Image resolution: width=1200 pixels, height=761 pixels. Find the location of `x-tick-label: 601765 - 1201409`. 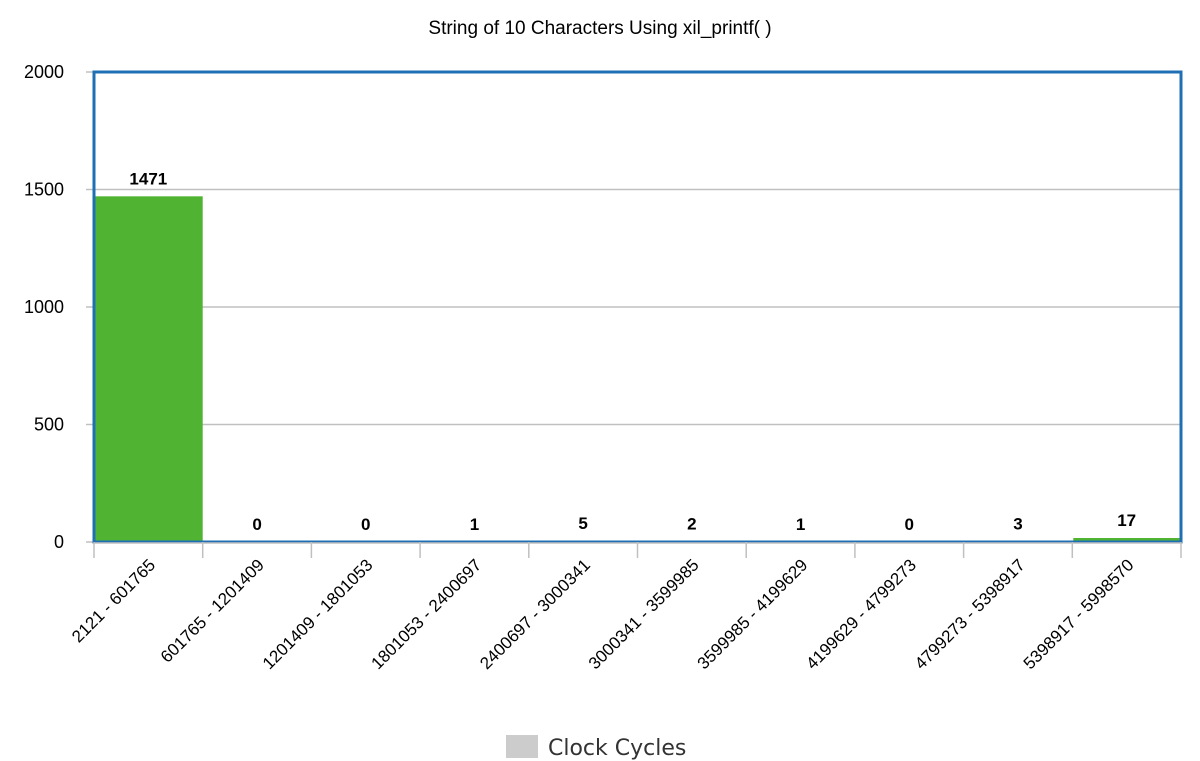

x-tick-label: 601765 - 1201409 is located at coordinates (212, 610).